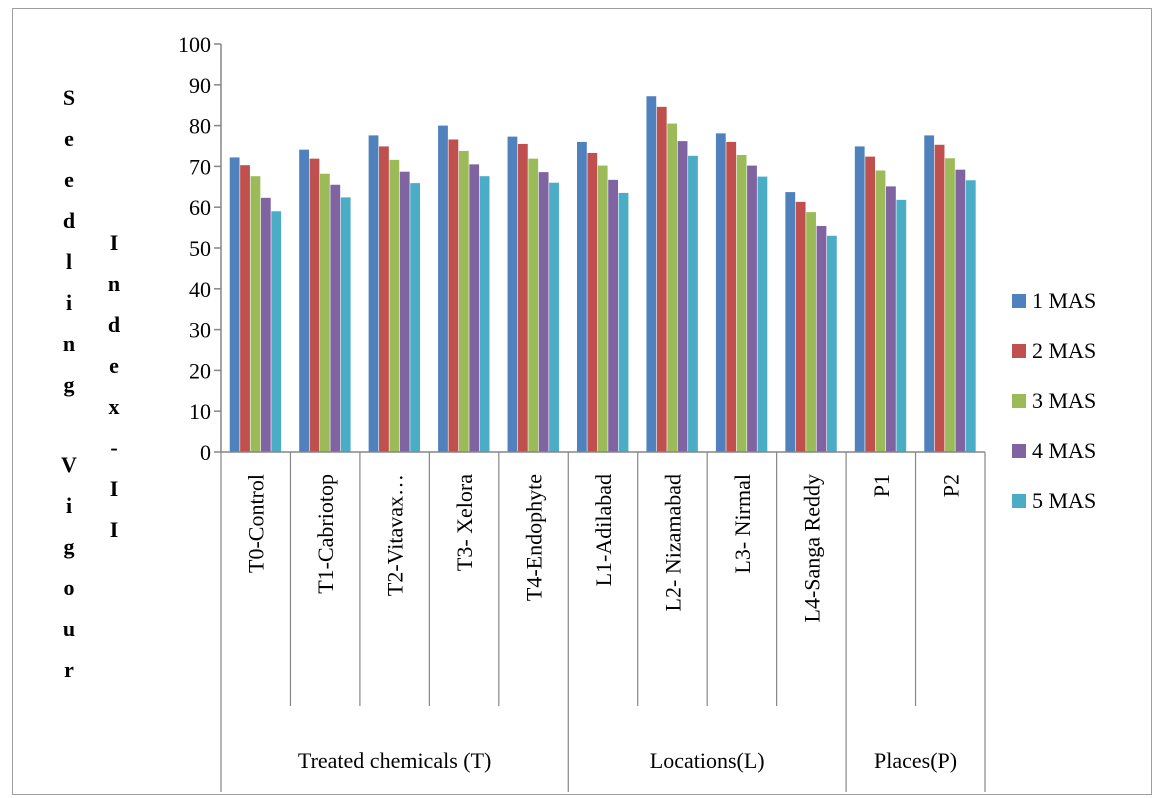 The width and height of the screenshot is (1155, 798). What do you see at coordinates (69, 261) in the screenshot?
I see `y-axis-label-char: l` at bounding box center [69, 261].